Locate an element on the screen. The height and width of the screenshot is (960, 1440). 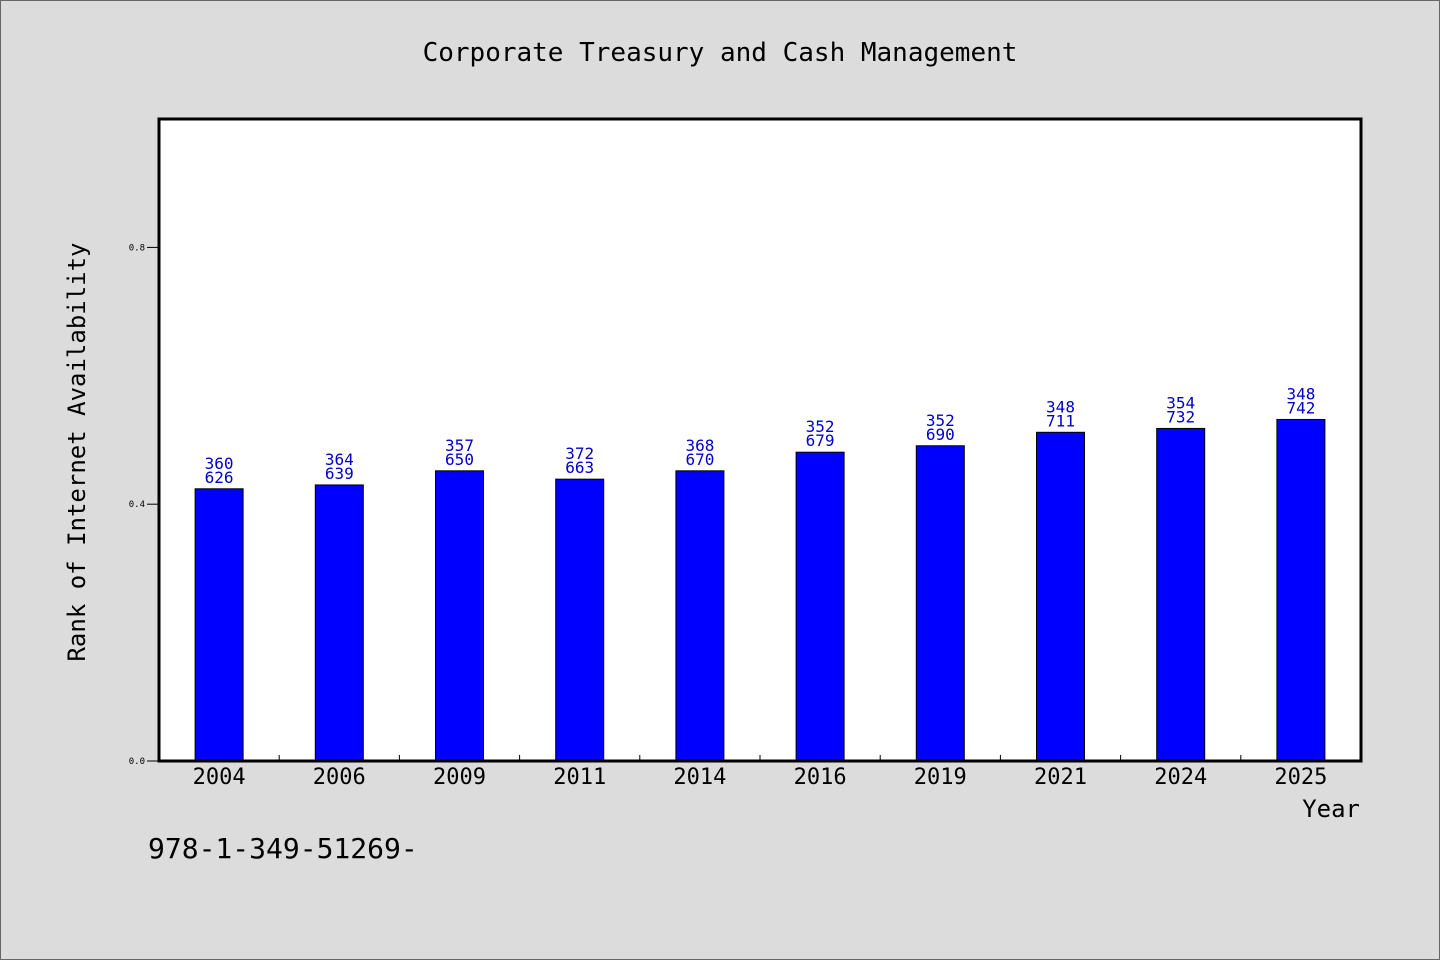
bar-2009 is located at coordinates (459, 616).